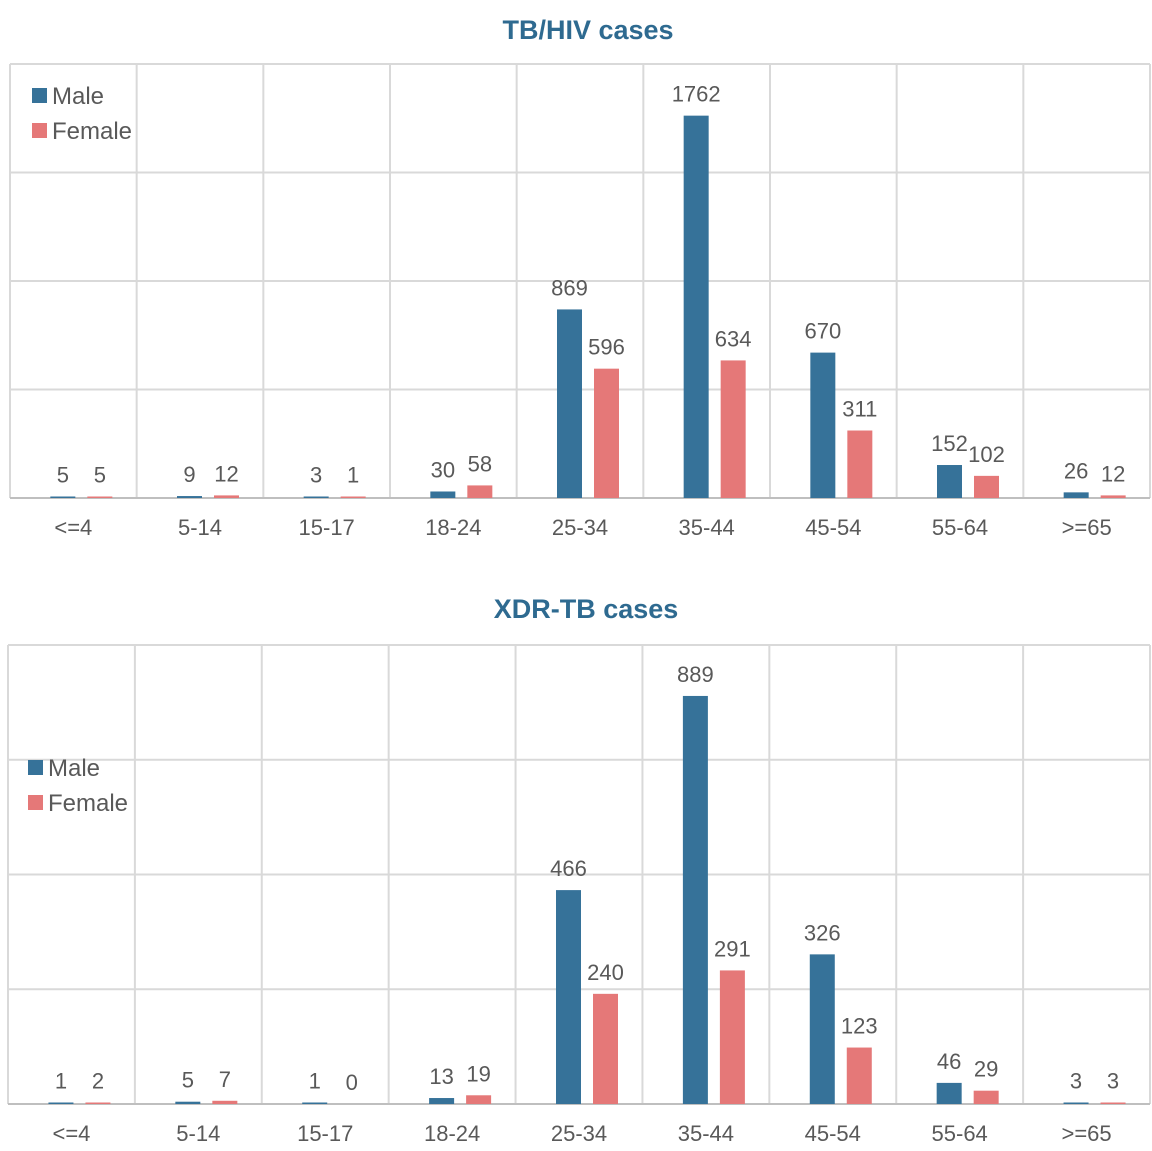 The width and height of the screenshot is (1152, 1151). What do you see at coordinates (822, 932) in the screenshot?
I see `data-label-male: 326` at bounding box center [822, 932].